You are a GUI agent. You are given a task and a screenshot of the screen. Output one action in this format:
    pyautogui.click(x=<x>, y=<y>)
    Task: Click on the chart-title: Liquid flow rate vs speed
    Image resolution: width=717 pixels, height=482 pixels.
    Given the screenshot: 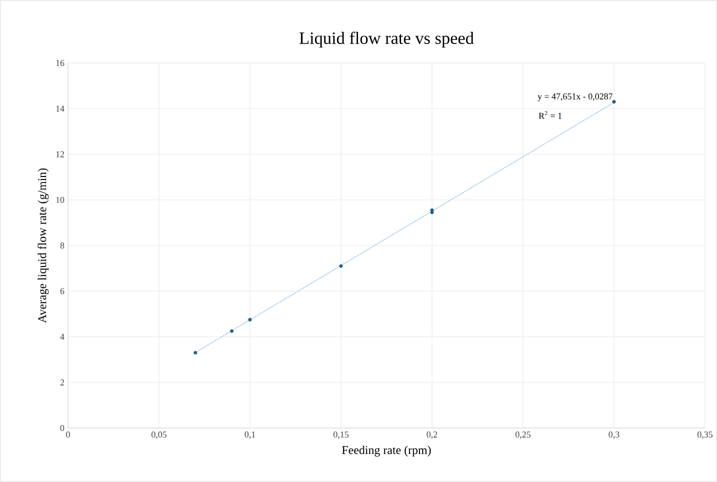 What is the action you would take?
    pyautogui.click(x=387, y=40)
    